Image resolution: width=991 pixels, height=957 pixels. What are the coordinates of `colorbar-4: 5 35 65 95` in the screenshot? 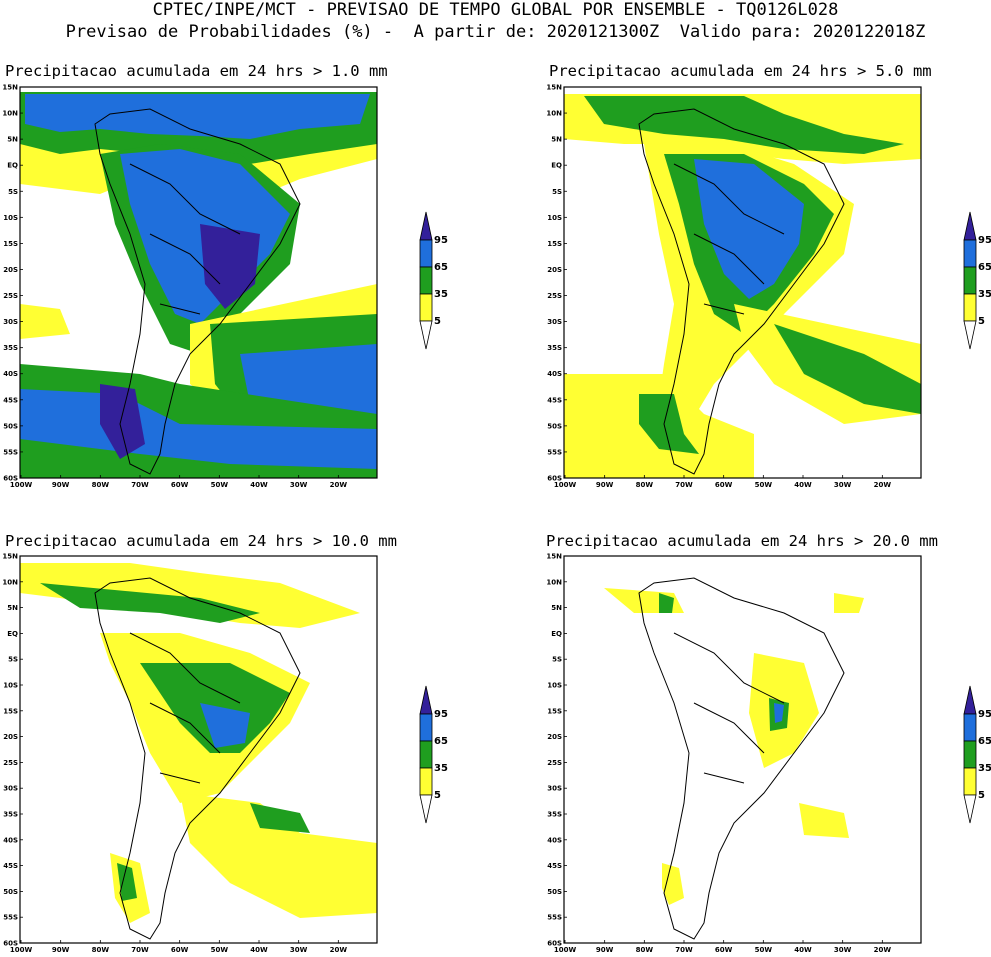 It's located at (977, 754).